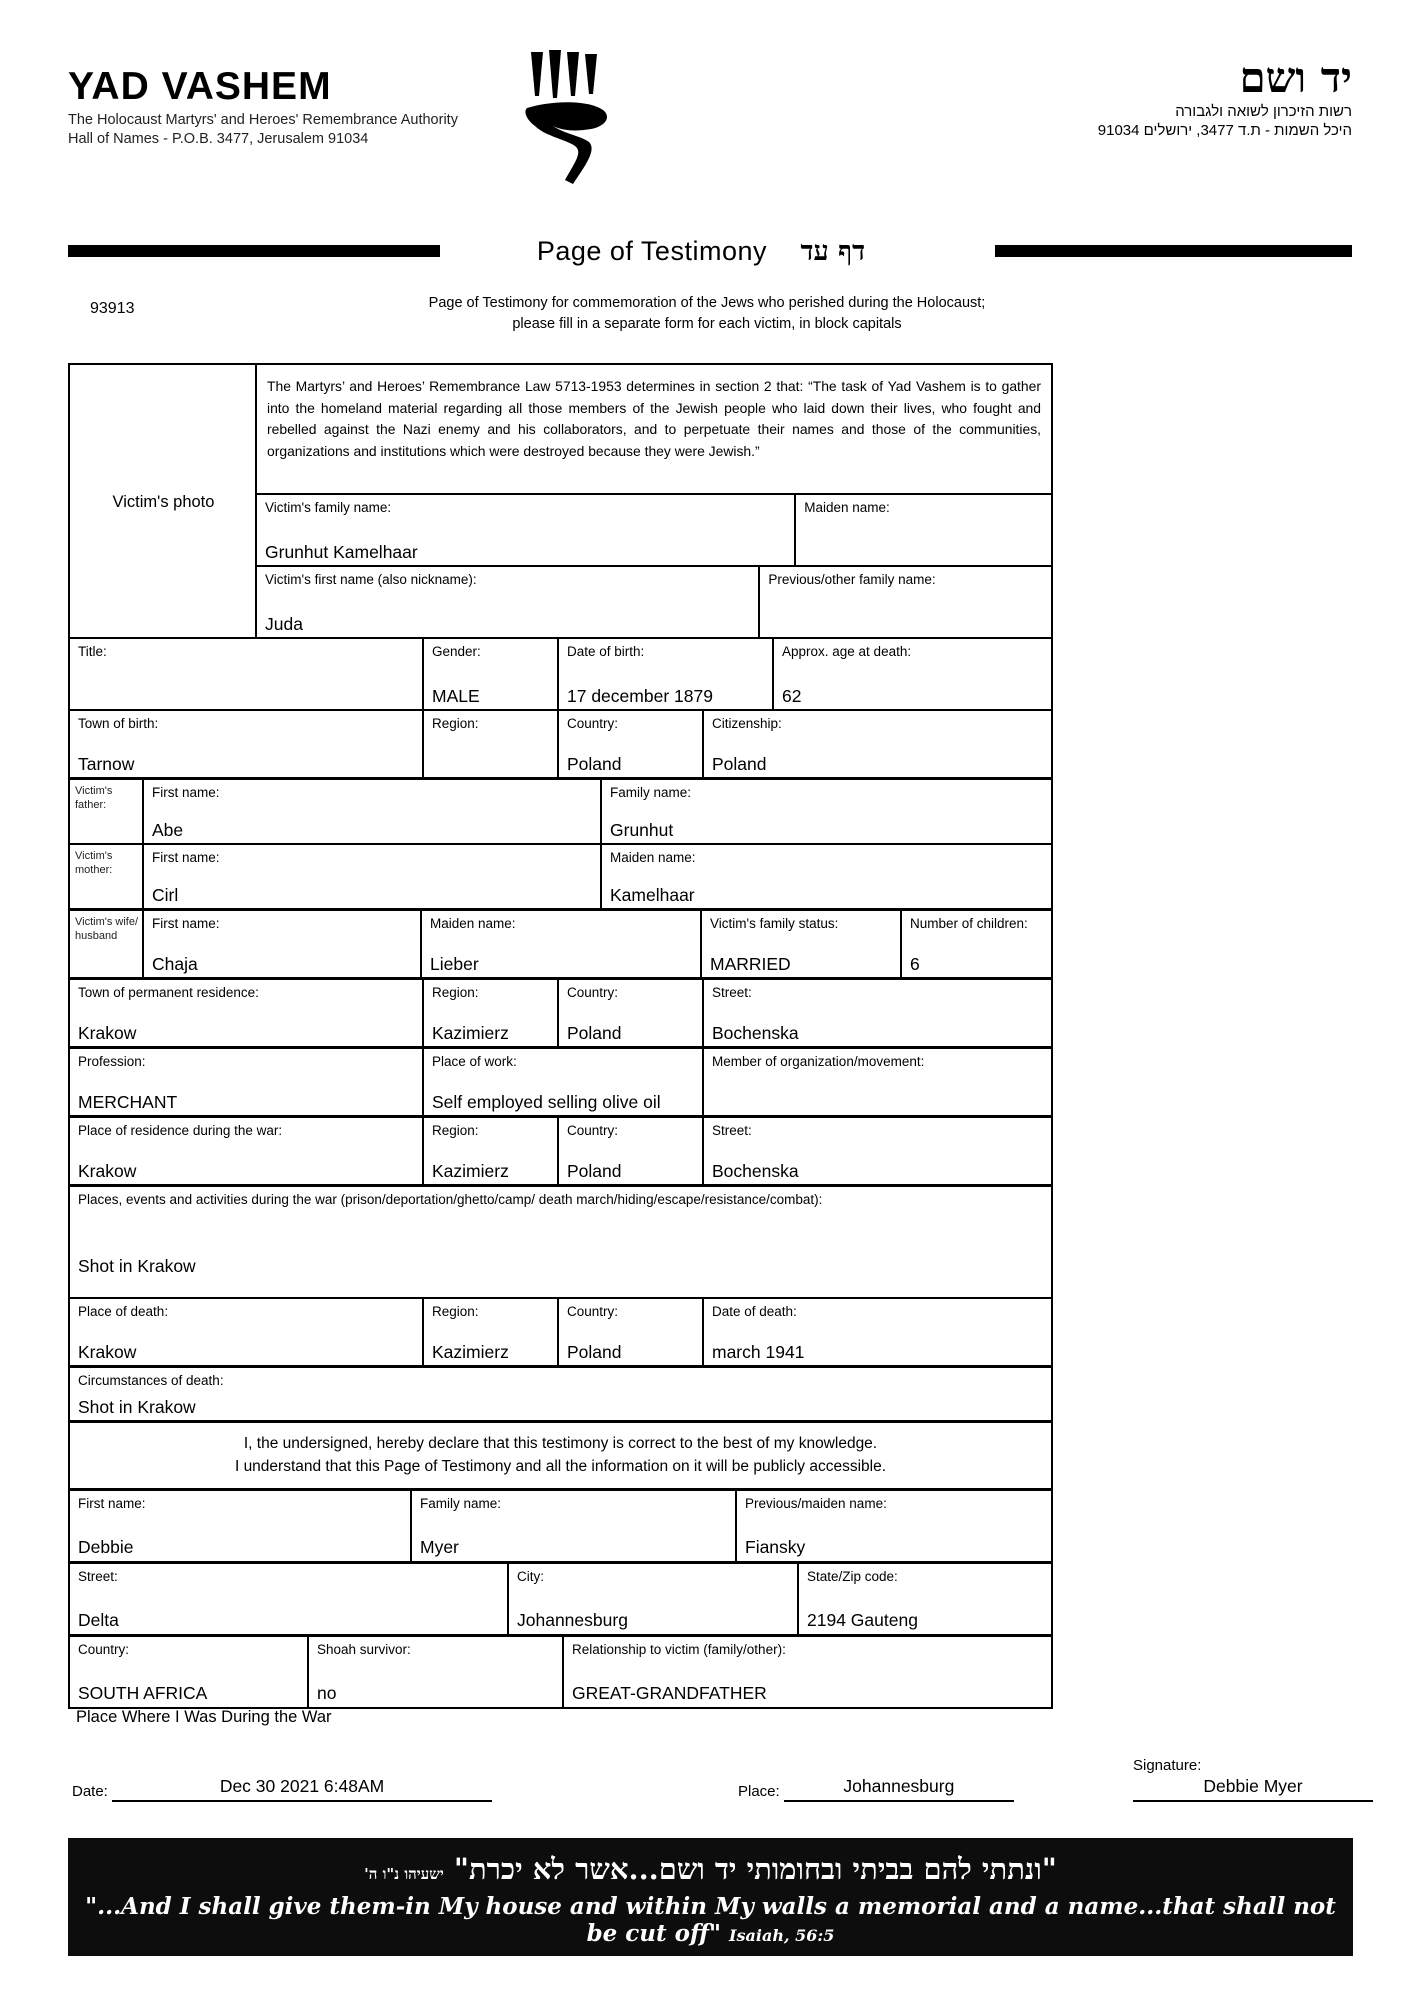 The image size is (1414, 2000). What do you see at coordinates (118, 723) in the screenshot?
I see `field-label: Town of birth:` at bounding box center [118, 723].